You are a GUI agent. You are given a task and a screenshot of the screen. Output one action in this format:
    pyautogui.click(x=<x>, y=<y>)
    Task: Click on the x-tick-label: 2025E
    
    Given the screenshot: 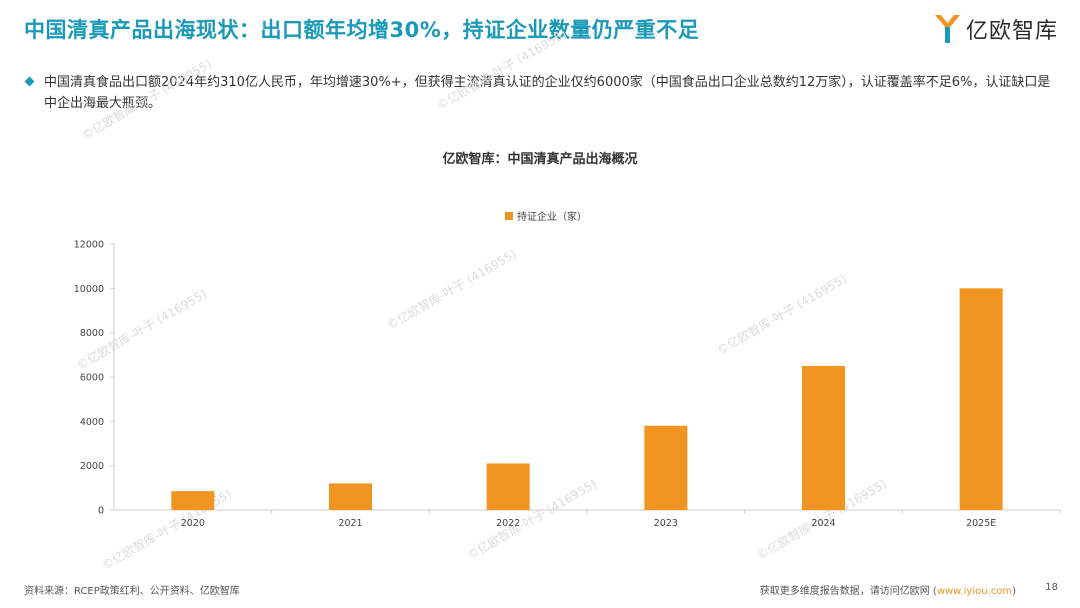 What is the action you would take?
    pyautogui.click(x=981, y=523)
    